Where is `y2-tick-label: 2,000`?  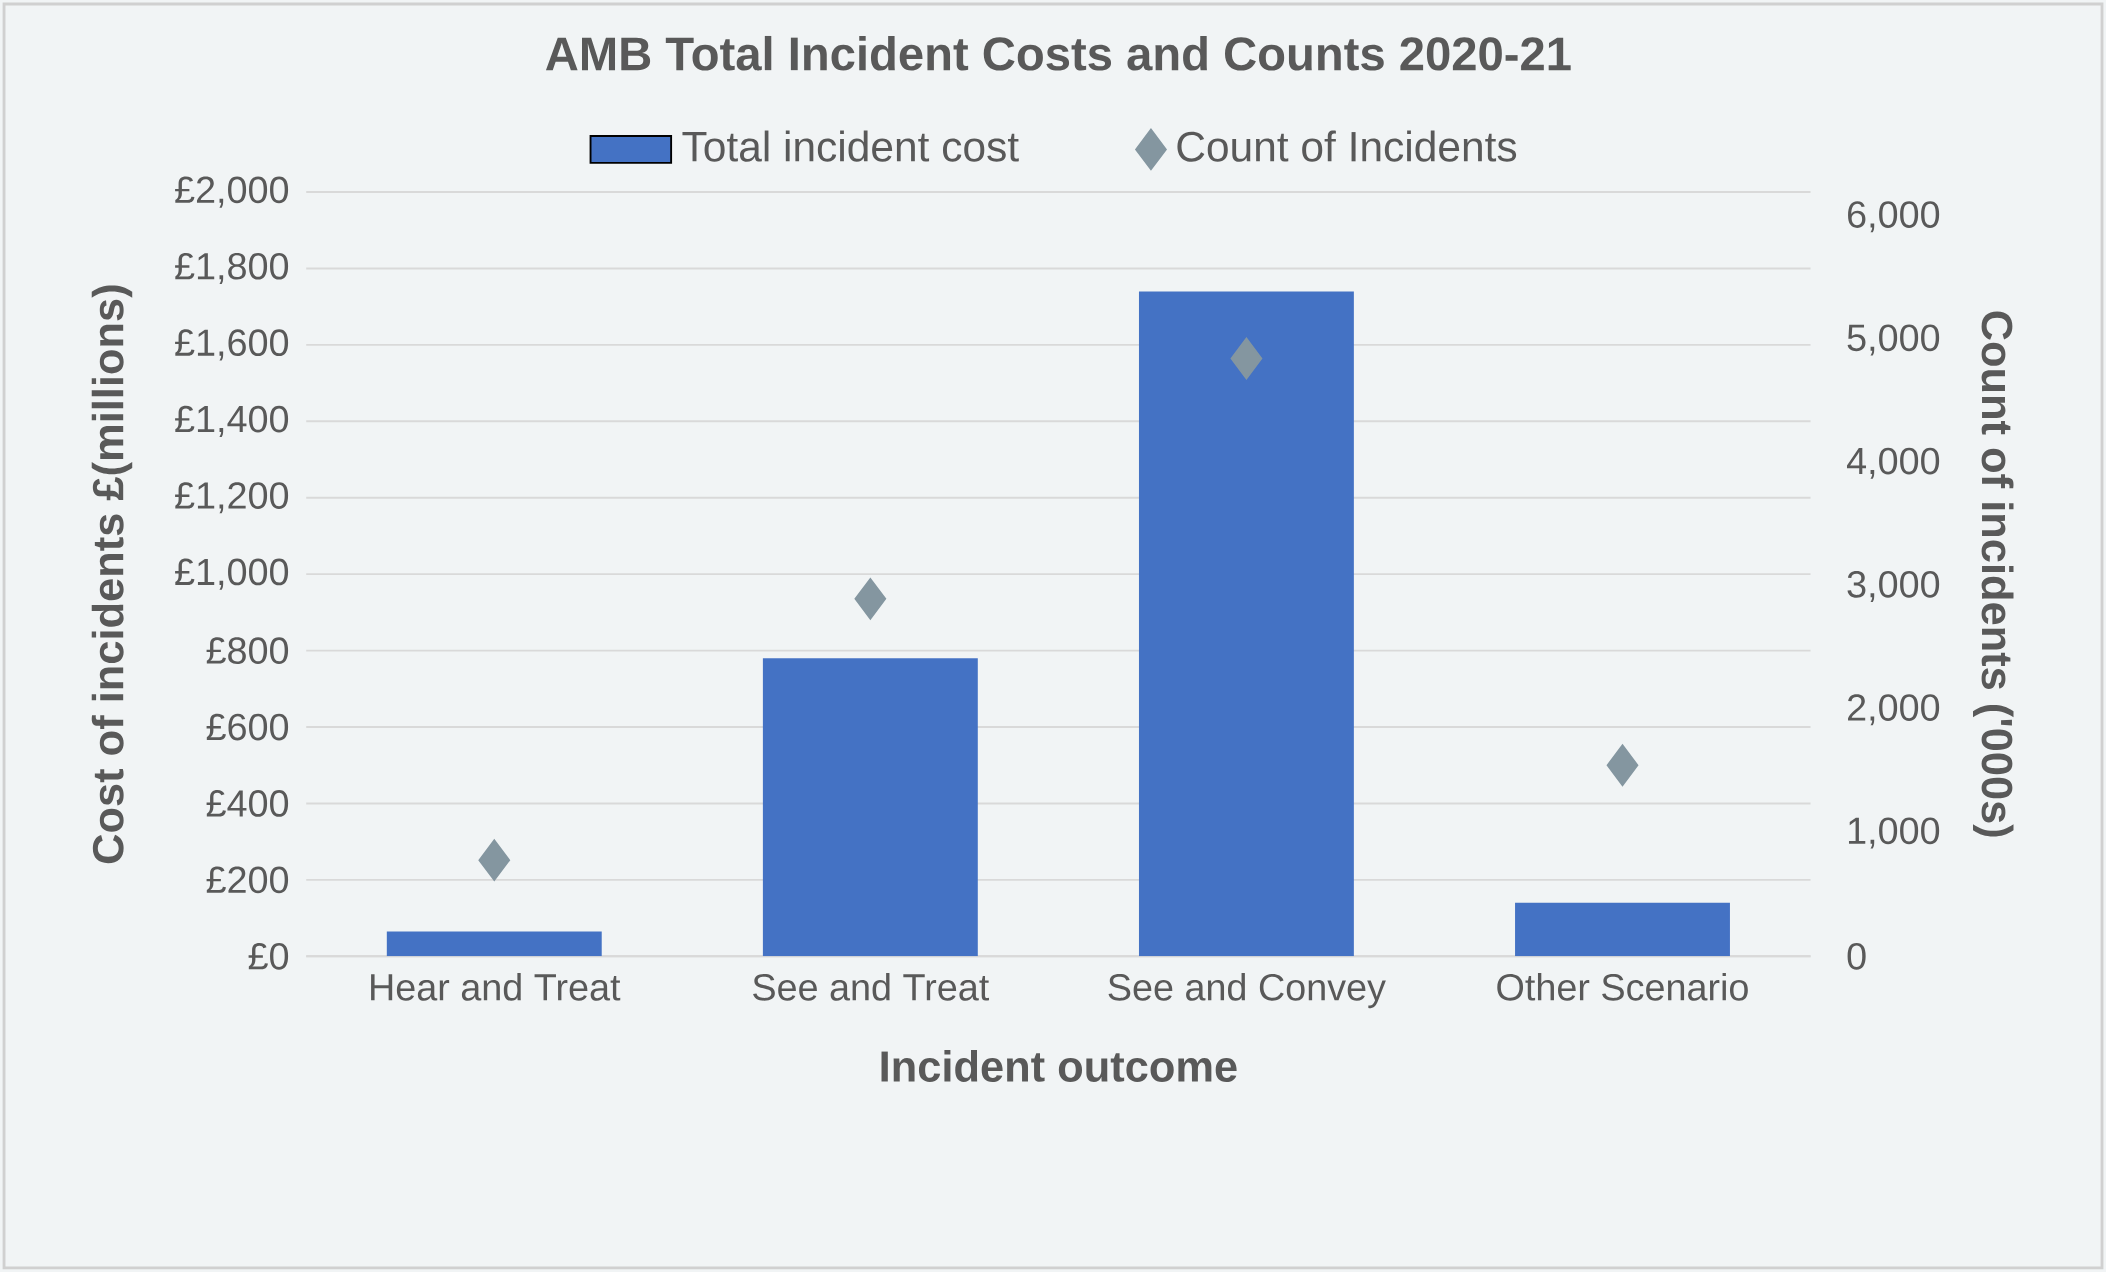
y2-tick-label: 2,000 is located at coordinates (1894, 710).